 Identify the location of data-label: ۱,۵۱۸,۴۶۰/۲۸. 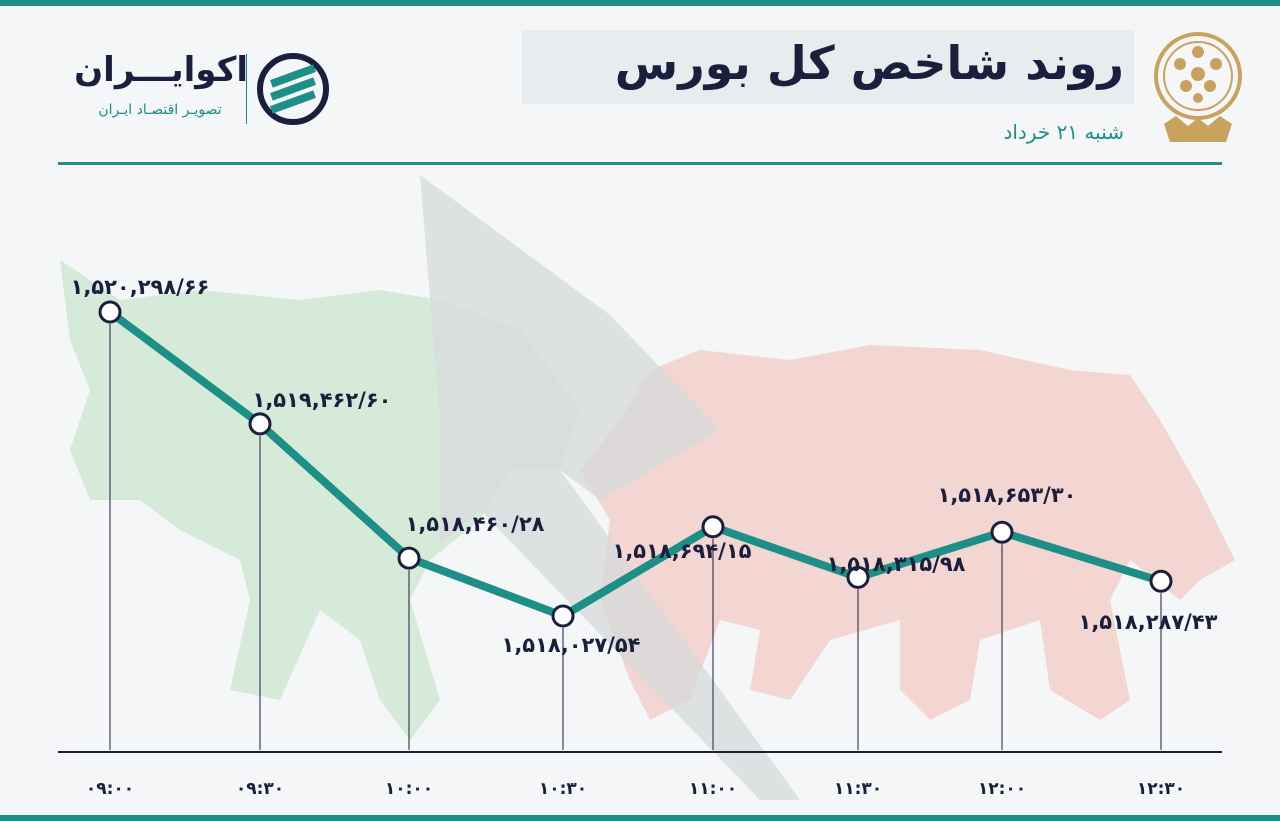
(475, 524).